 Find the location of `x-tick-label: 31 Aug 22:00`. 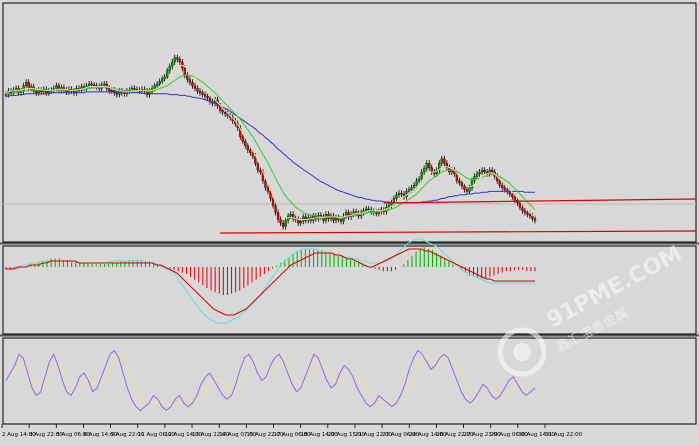

x-tick-label: 31 Aug 22:00 is located at coordinates (564, 435).